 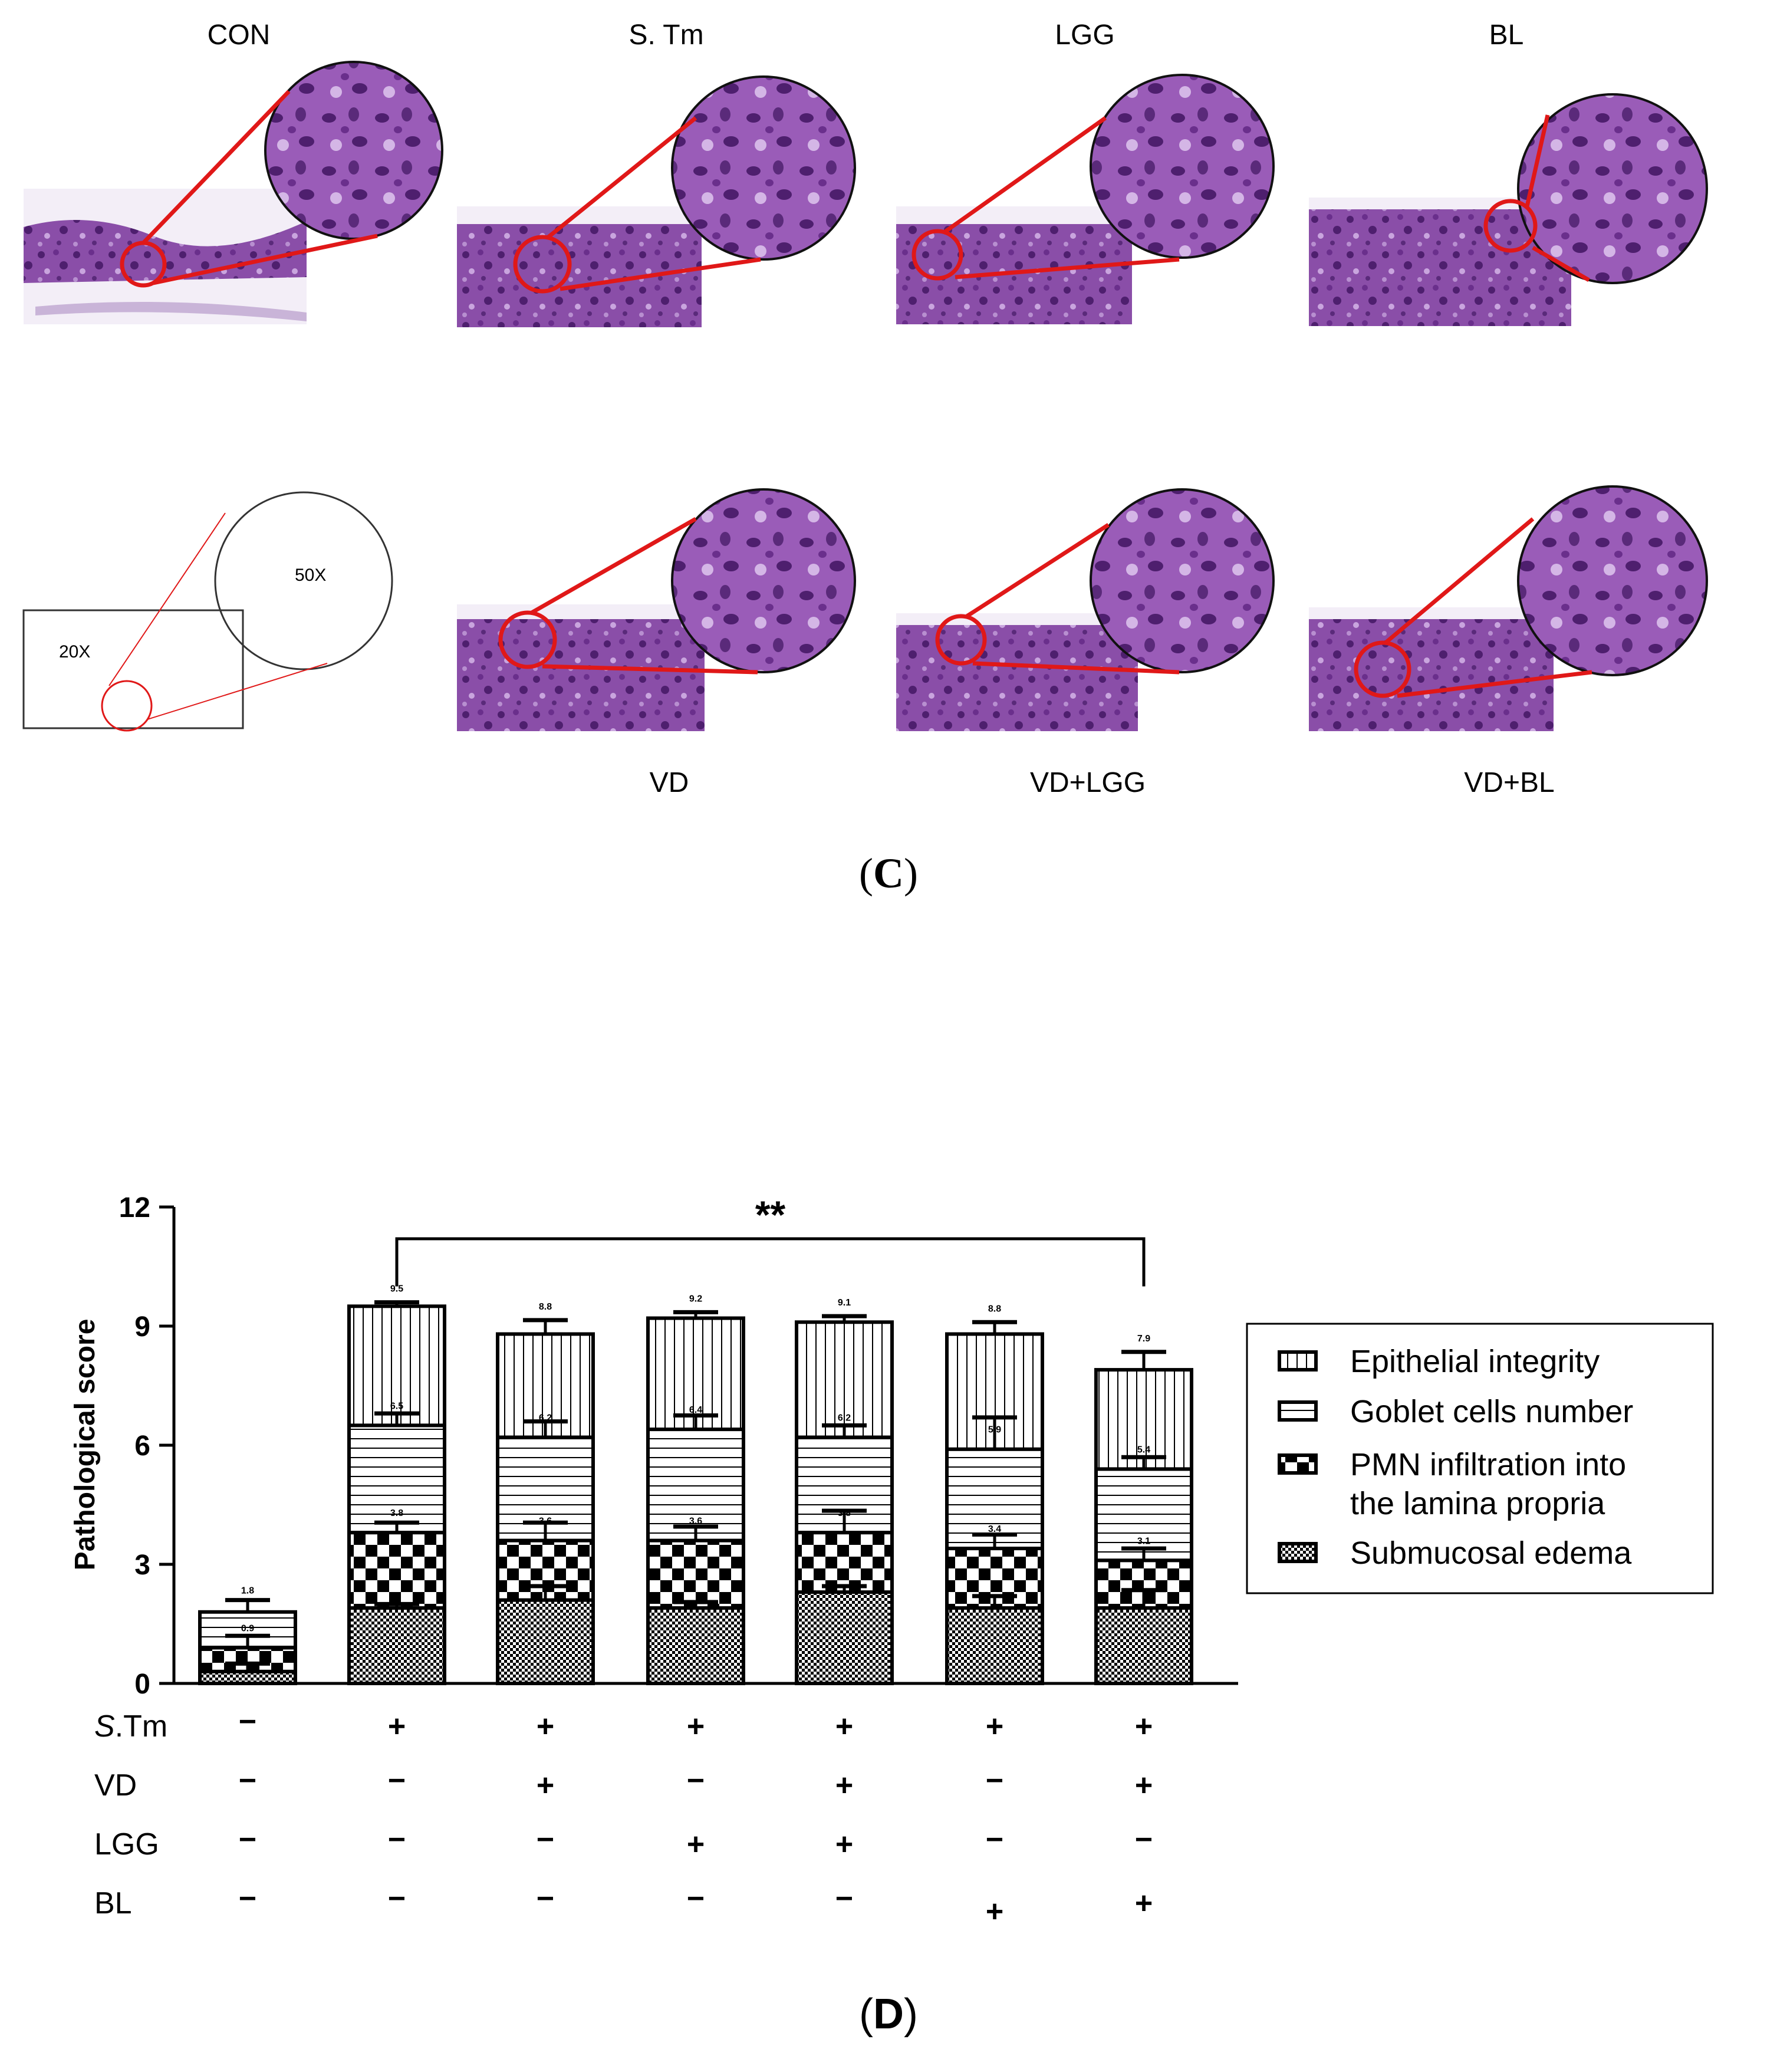 What do you see at coordinates (234, 193) in the screenshot?
I see `micrograph-con` at bounding box center [234, 193].